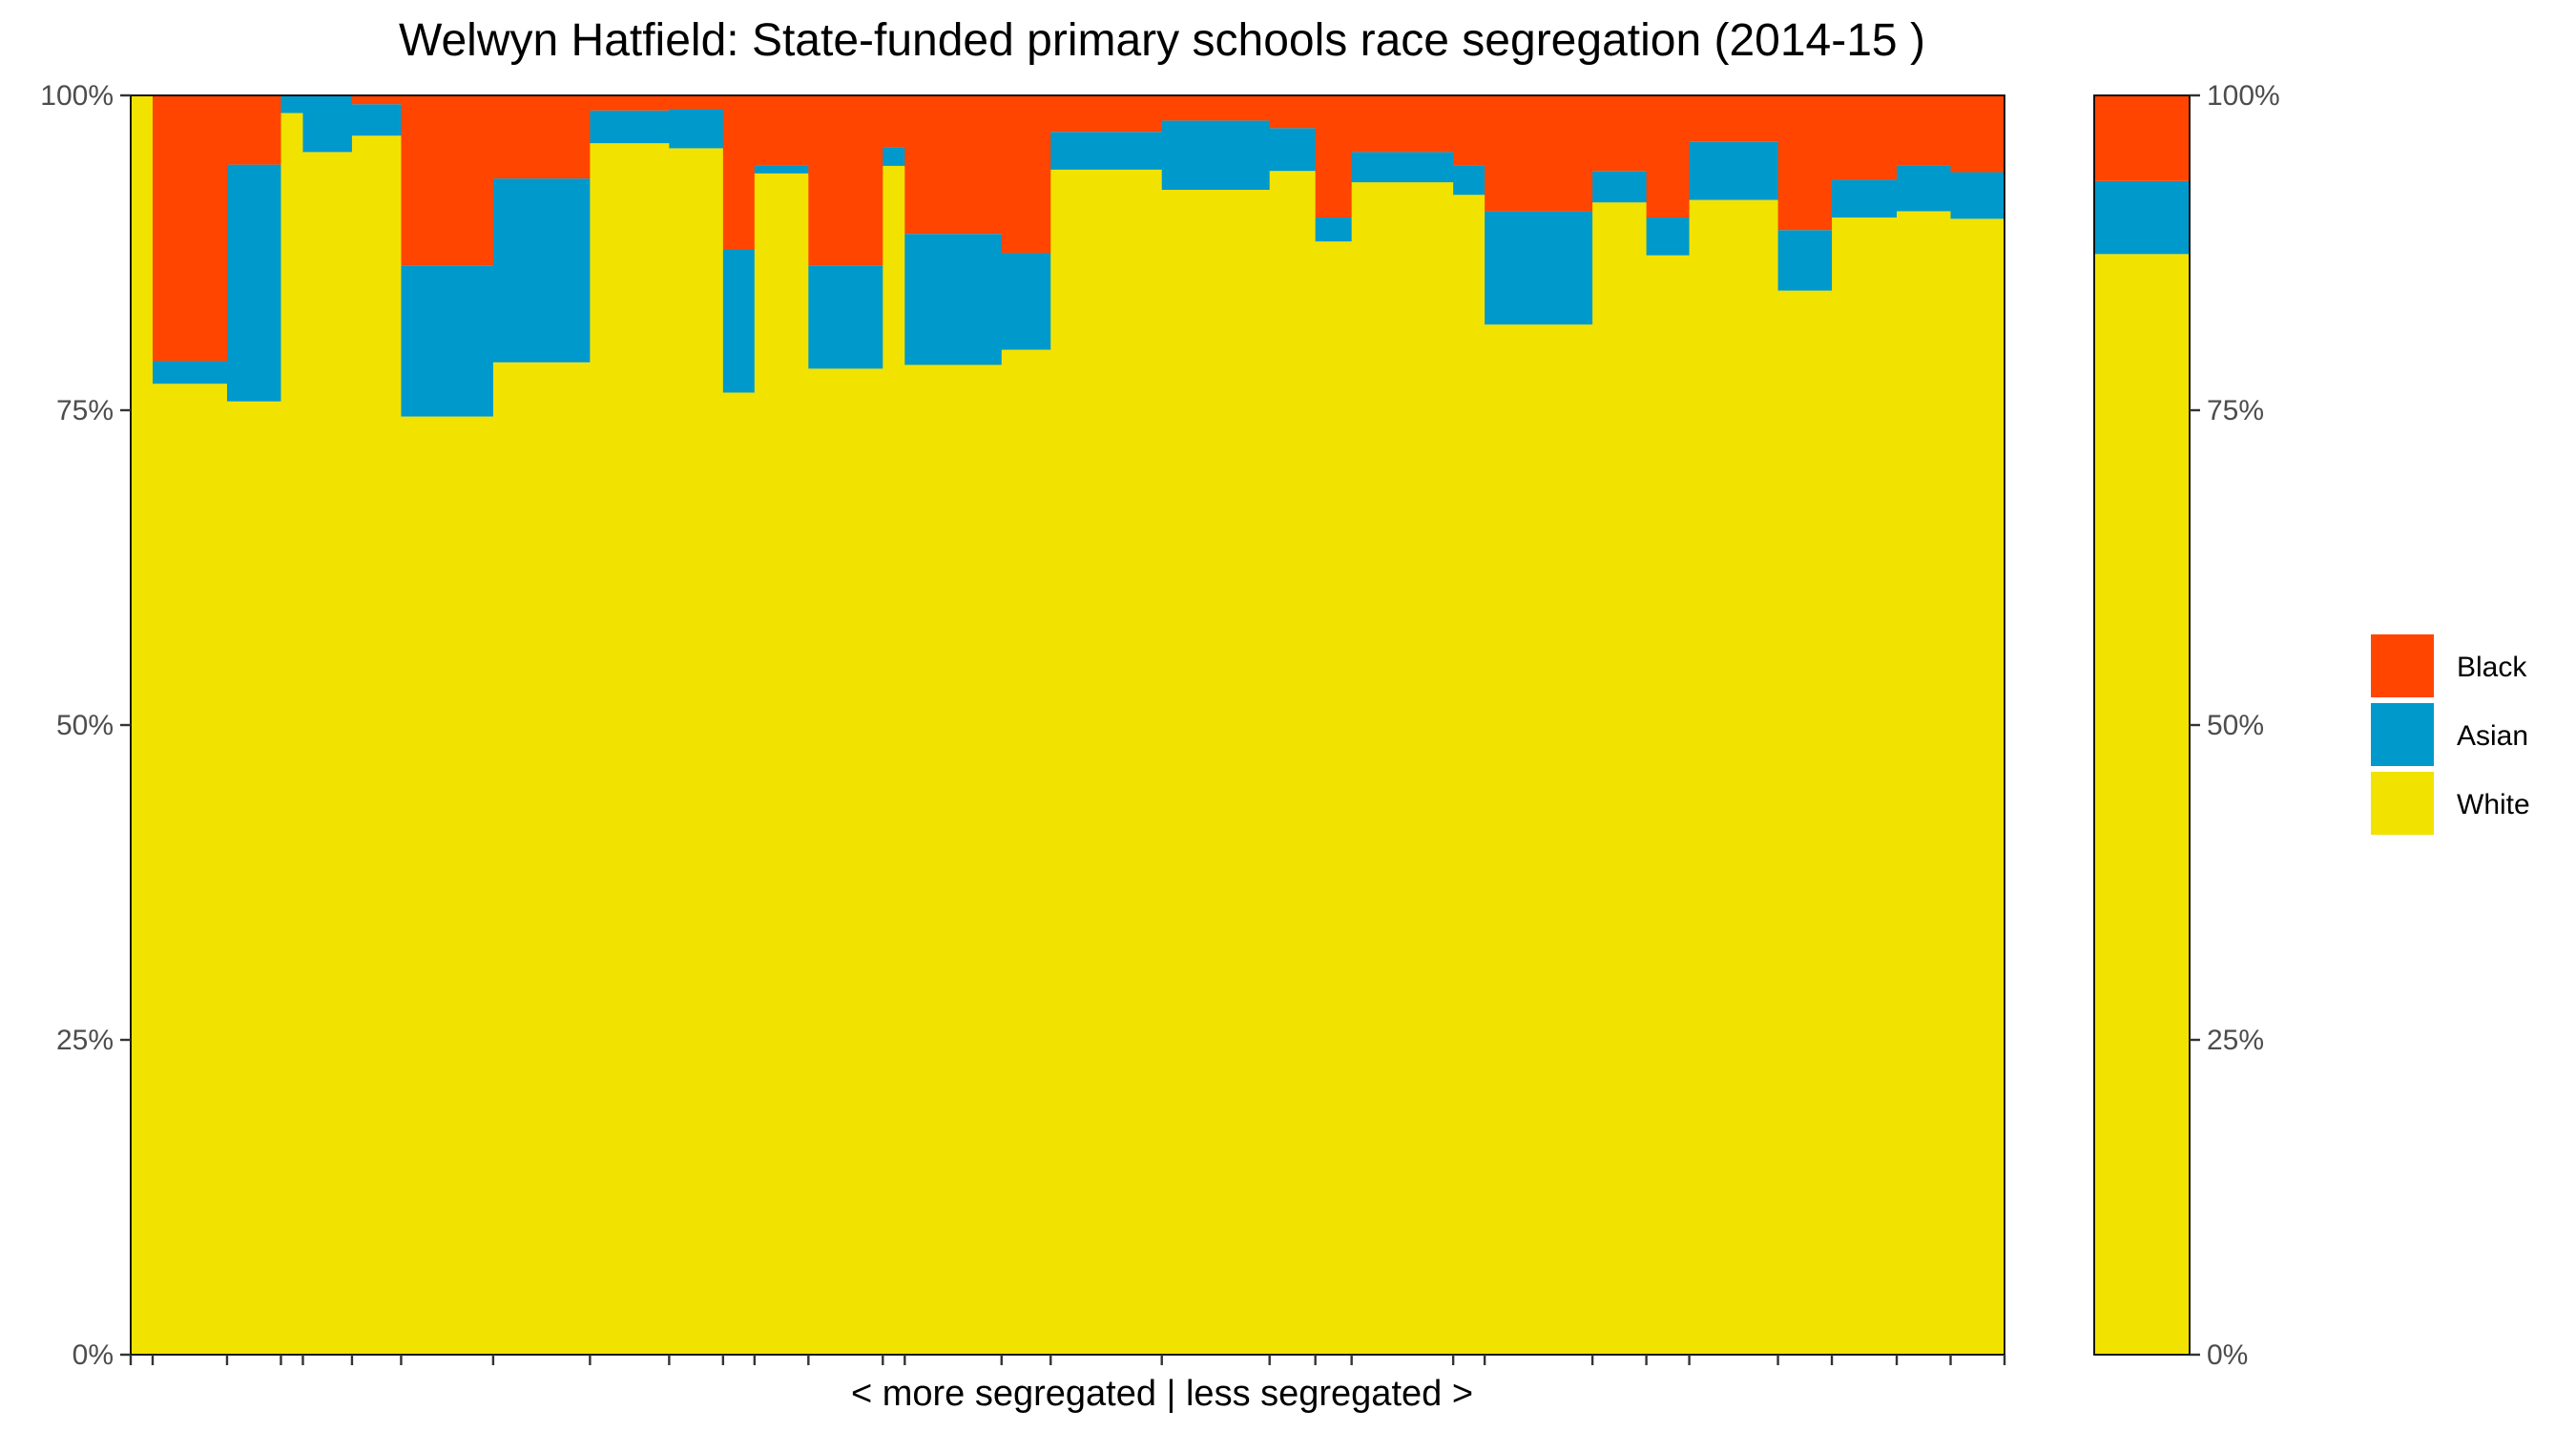 This screenshot has height=1431, width=2576. Describe the element at coordinates (2492, 667) in the screenshot. I see `legend-label-black: Black` at that location.